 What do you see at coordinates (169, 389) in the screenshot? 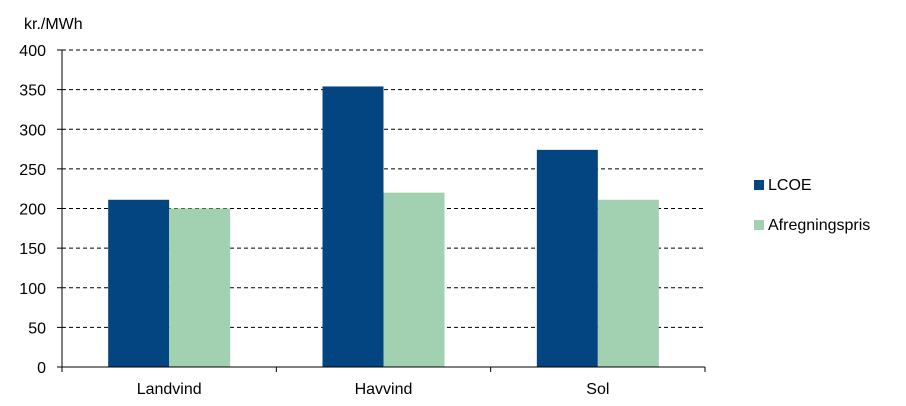
I see `x-tick-label: Landvind` at bounding box center [169, 389].